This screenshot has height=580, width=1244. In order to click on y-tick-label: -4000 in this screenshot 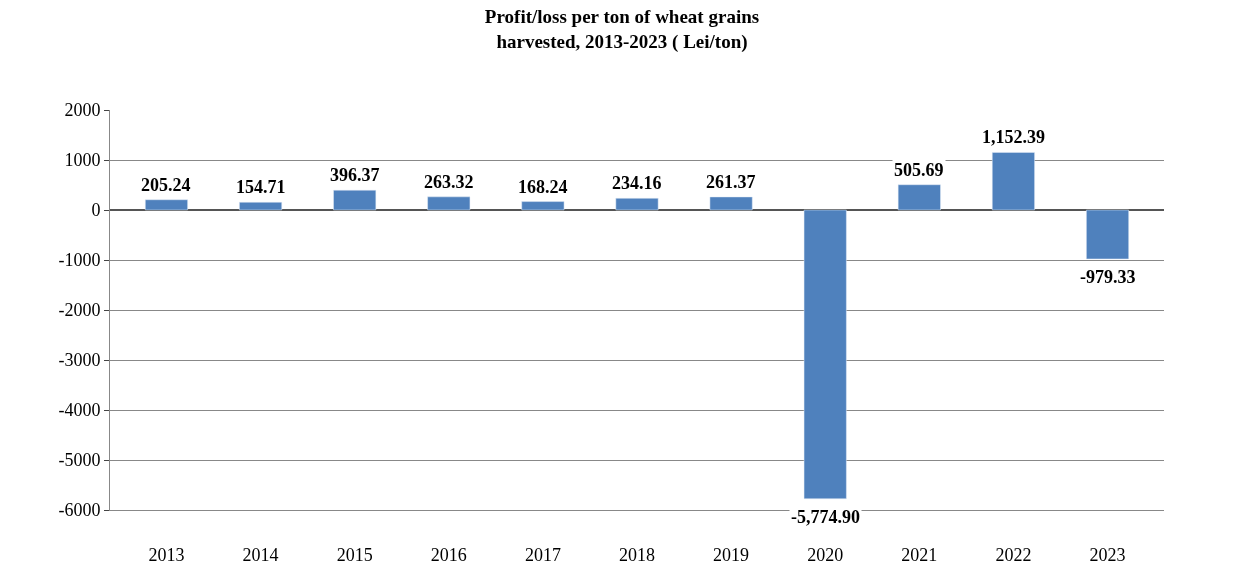, I will do `click(79, 410)`.